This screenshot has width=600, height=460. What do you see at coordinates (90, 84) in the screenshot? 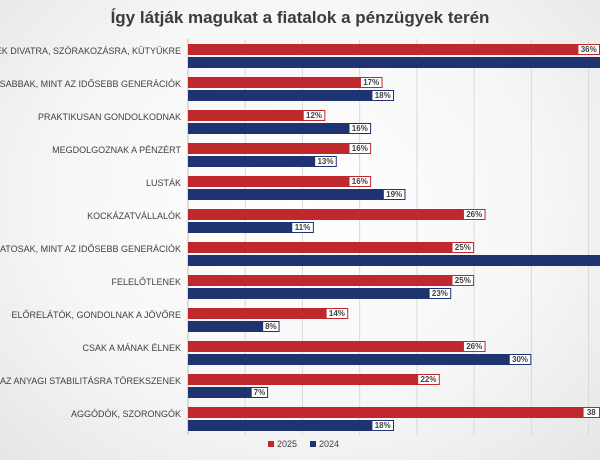
I see `category-label: SABBAK, MINT AZ IDŐSEBB GENERÁCIÓK` at bounding box center [90, 84].